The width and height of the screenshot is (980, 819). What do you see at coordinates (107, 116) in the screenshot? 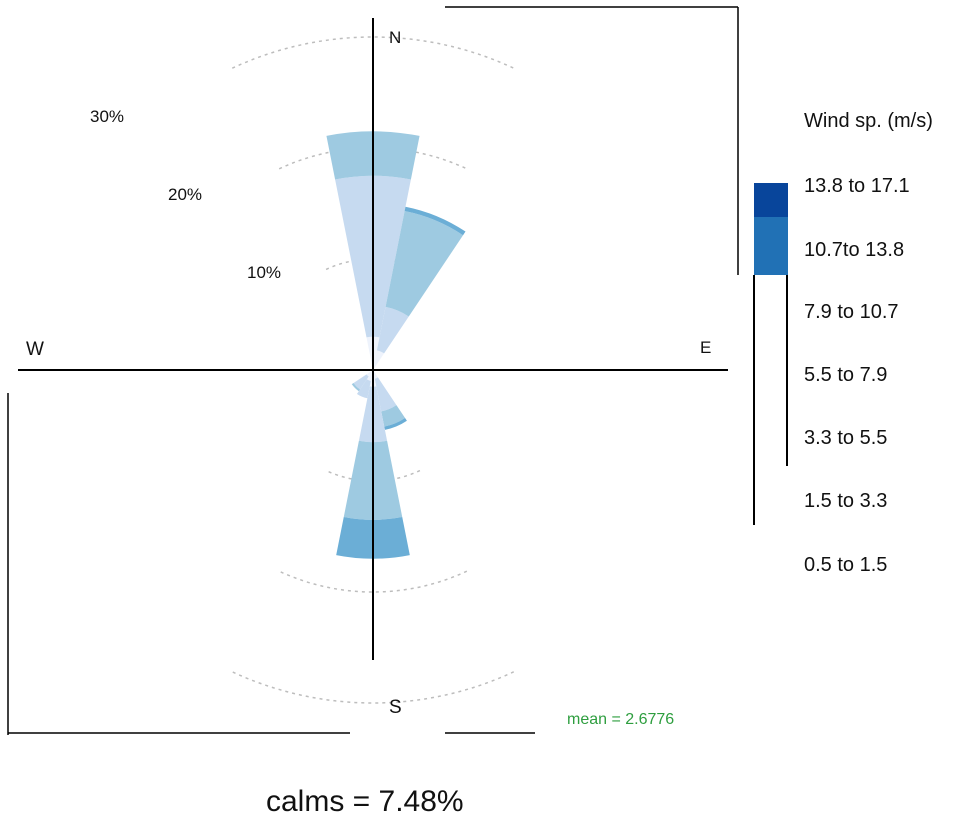
I see `ring-label-30: 30%` at bounding box center [107, 116].